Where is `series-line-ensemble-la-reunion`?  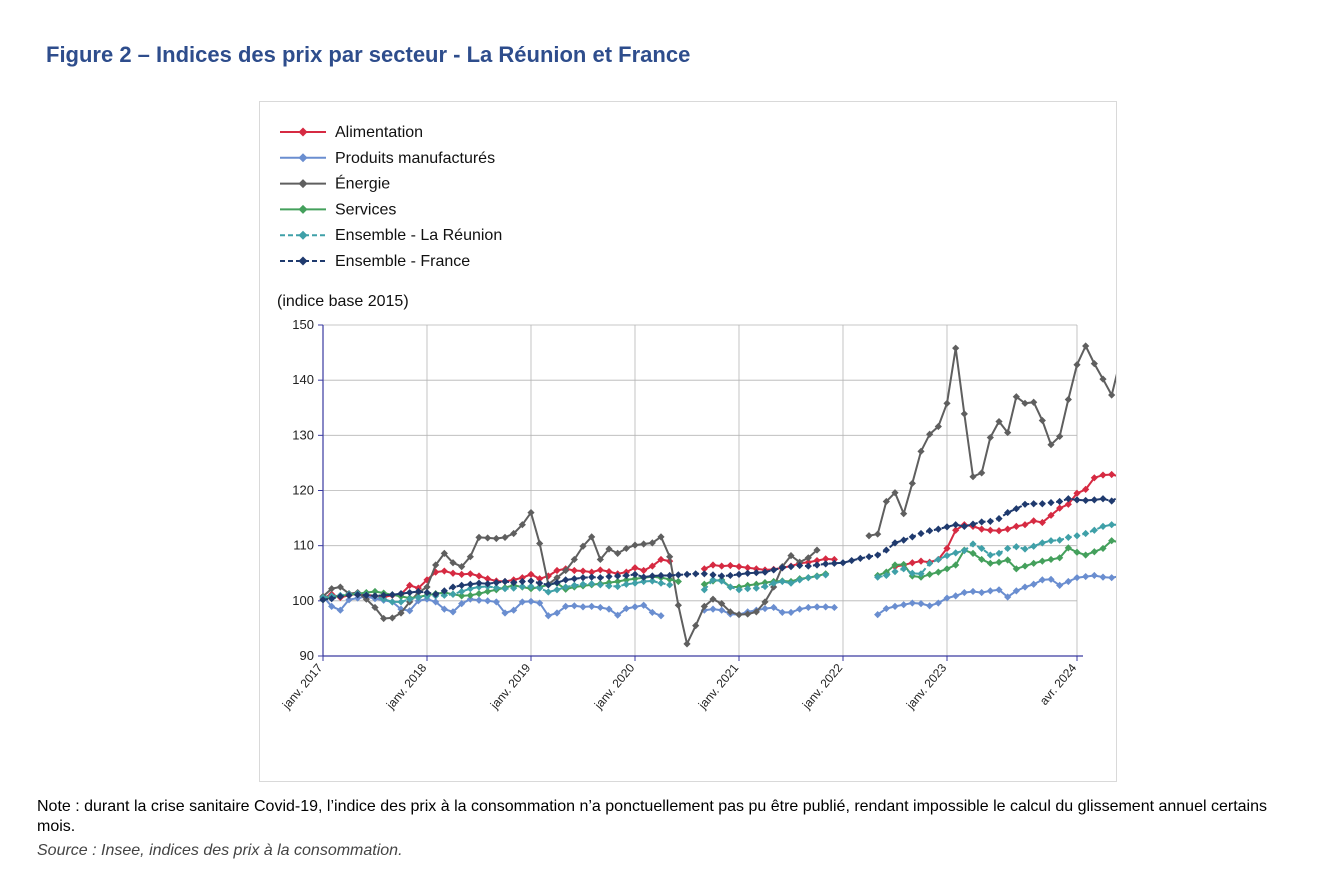 series-line-ensemble-la-reunion is located at coordinates (996, 551).